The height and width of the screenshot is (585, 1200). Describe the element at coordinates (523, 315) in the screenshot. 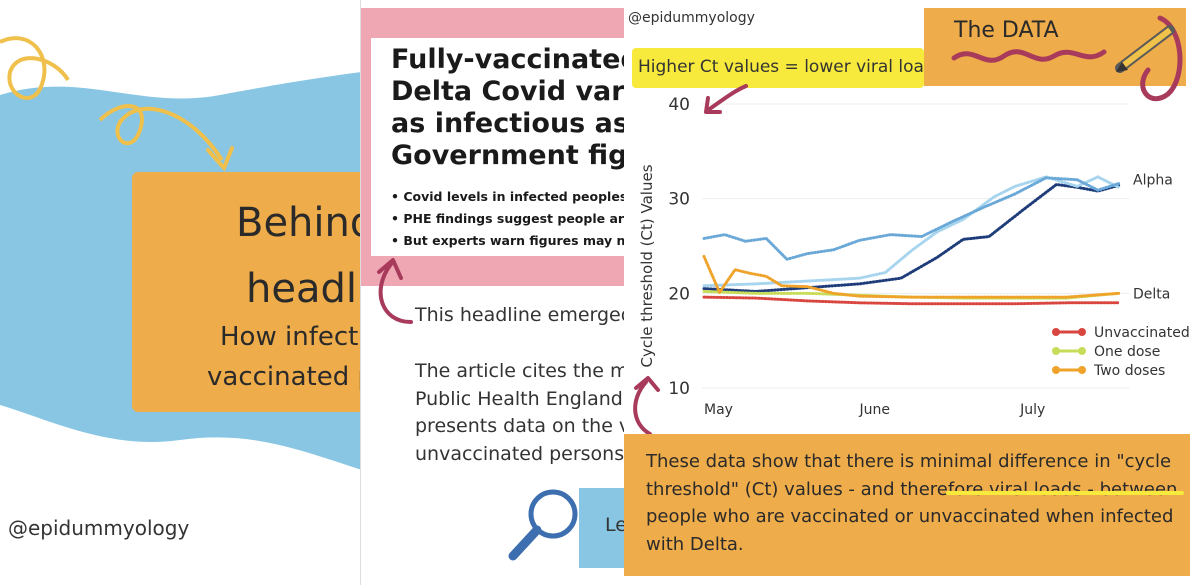

I see `intro-text: This headline emerged i` at that location.